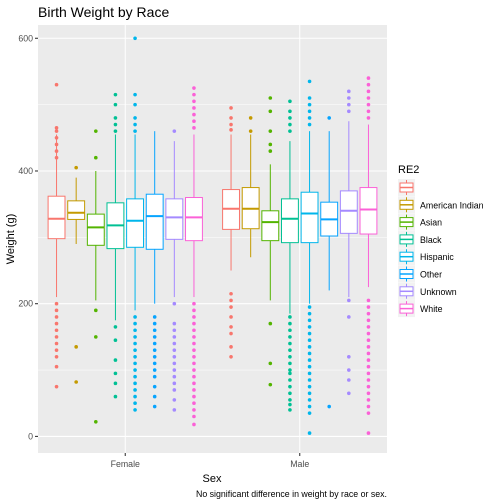 The image size is (504, 504). What do you see at coordinates (25, 171) in the screenshot?
I see `y-tick-label: 400` at bounding box center [25, 171].